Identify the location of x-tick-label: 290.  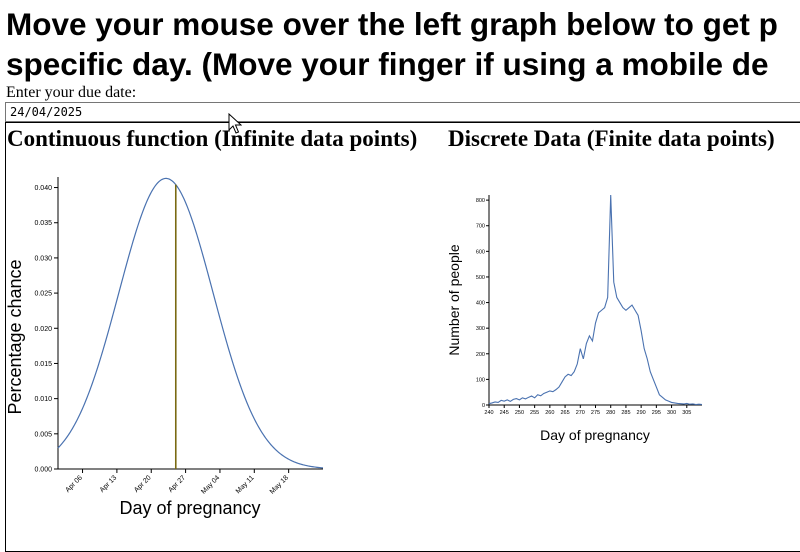
(641, 413).